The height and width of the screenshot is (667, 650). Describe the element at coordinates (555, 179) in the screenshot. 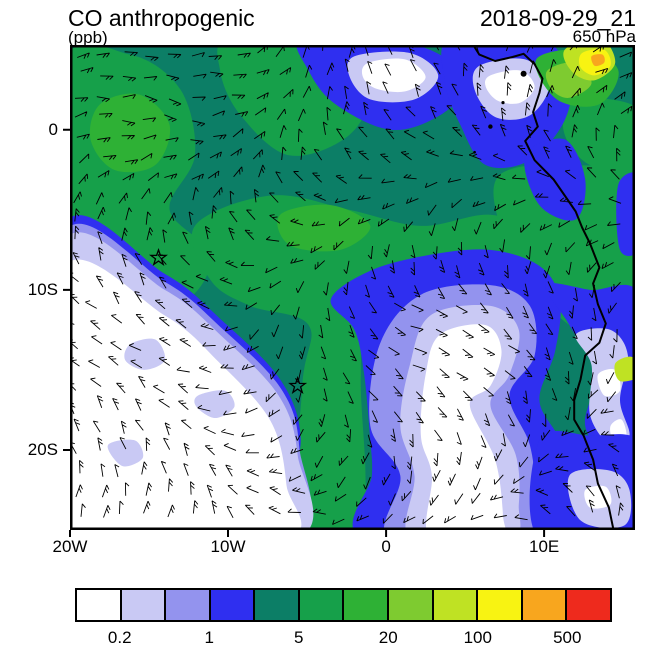

I see `contour-region-blue-coast-equator` at that location.